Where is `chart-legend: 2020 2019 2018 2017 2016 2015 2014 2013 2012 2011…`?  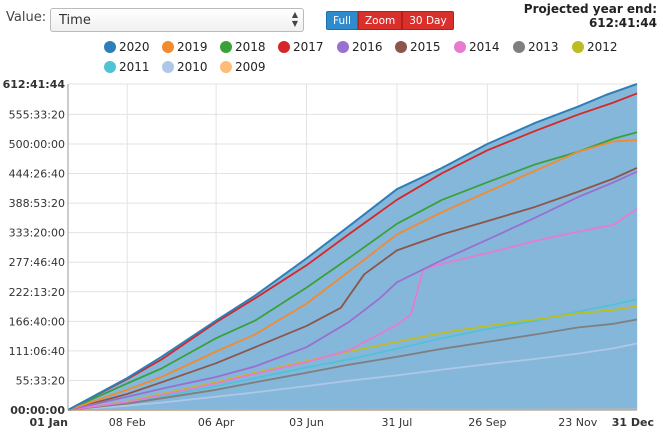 chart-legend: 2020 2019 2018 2017 2016 2015 2014 2013 2012 2011… is located at coordinates (331, 59).